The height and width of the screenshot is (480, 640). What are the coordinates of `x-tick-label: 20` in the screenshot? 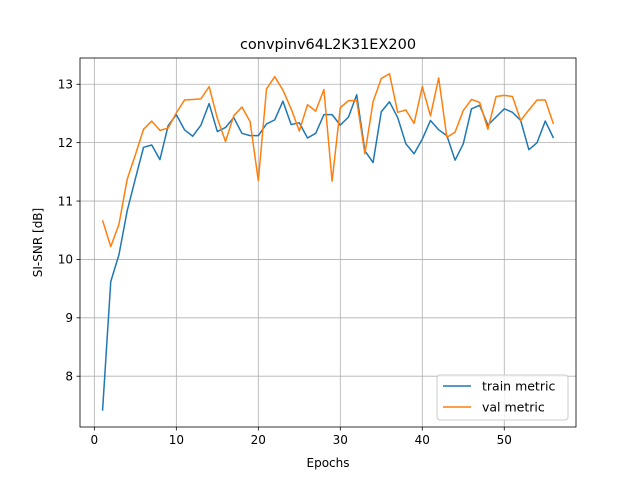 It's located at (258, 440).